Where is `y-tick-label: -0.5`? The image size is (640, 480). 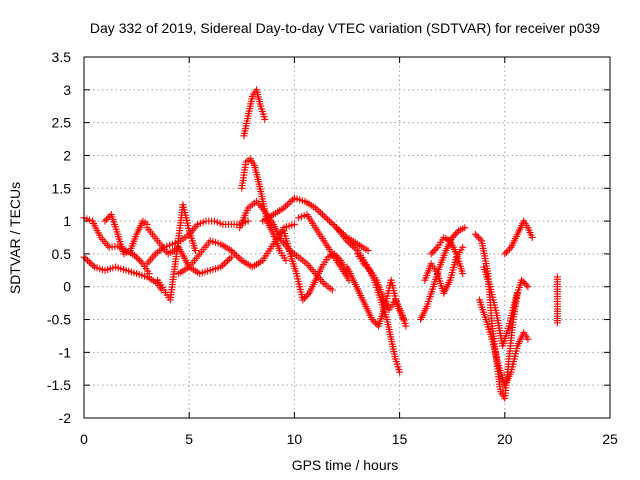
y-tick-label: -0.5 is located at coordinates (59, 320).